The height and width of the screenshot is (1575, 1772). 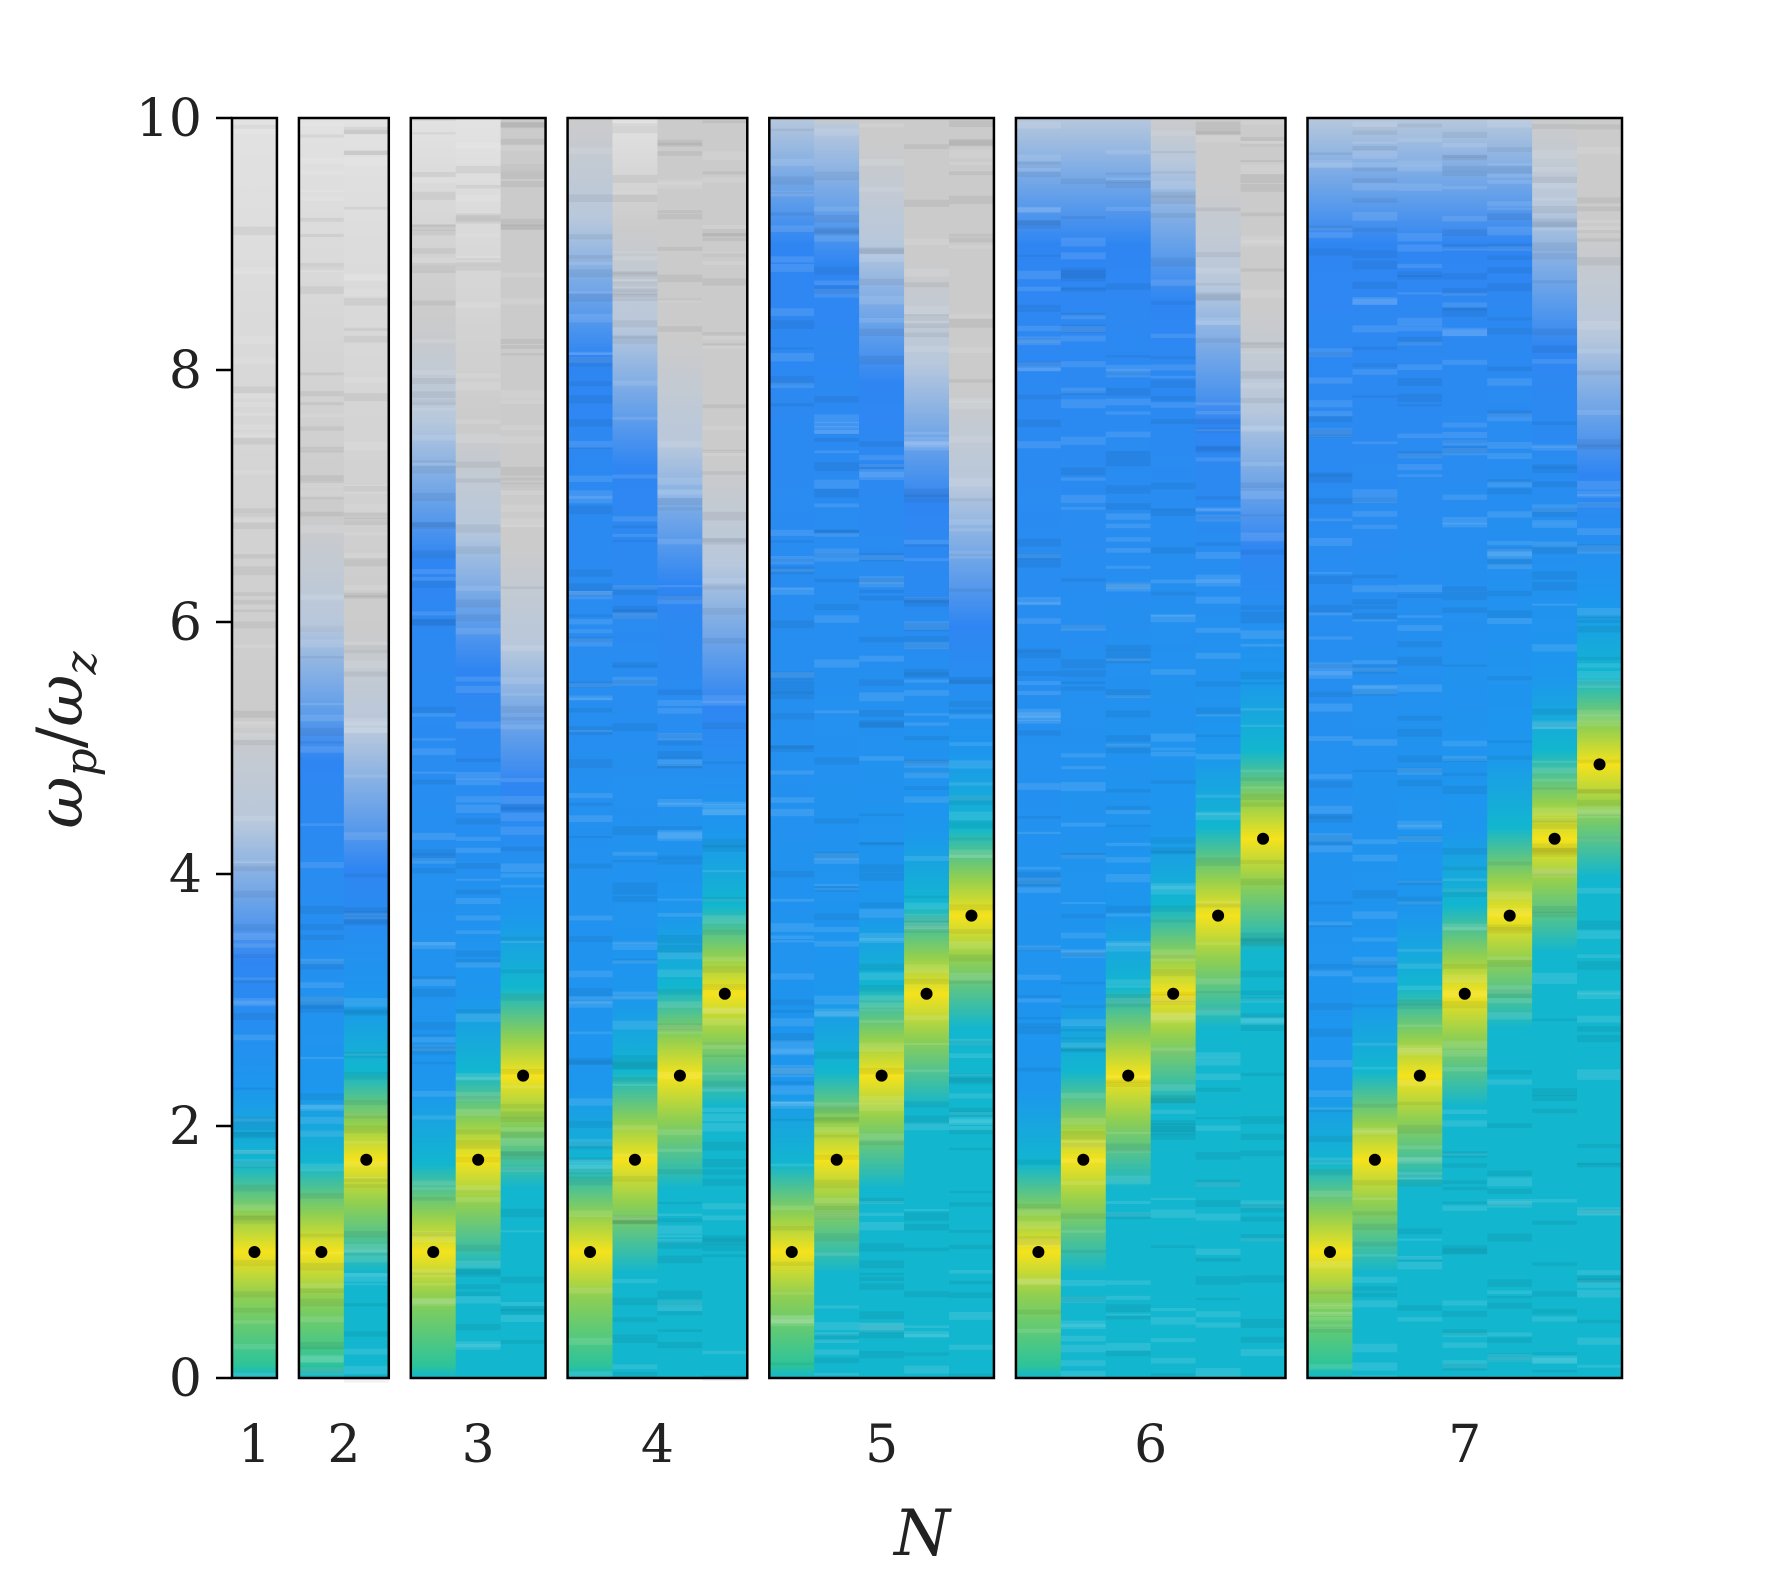 What do you see at coordinates (1464, 1445) in the screenshot?
I see `x-tick-label: 7` at bounding box center [1464, 1445].